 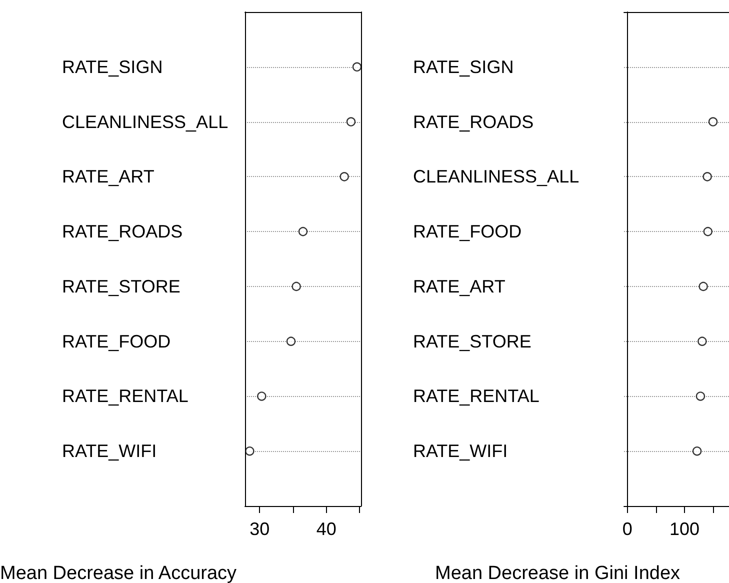 I want to click on x-tick-label: 40, so click(x=326, y=529).